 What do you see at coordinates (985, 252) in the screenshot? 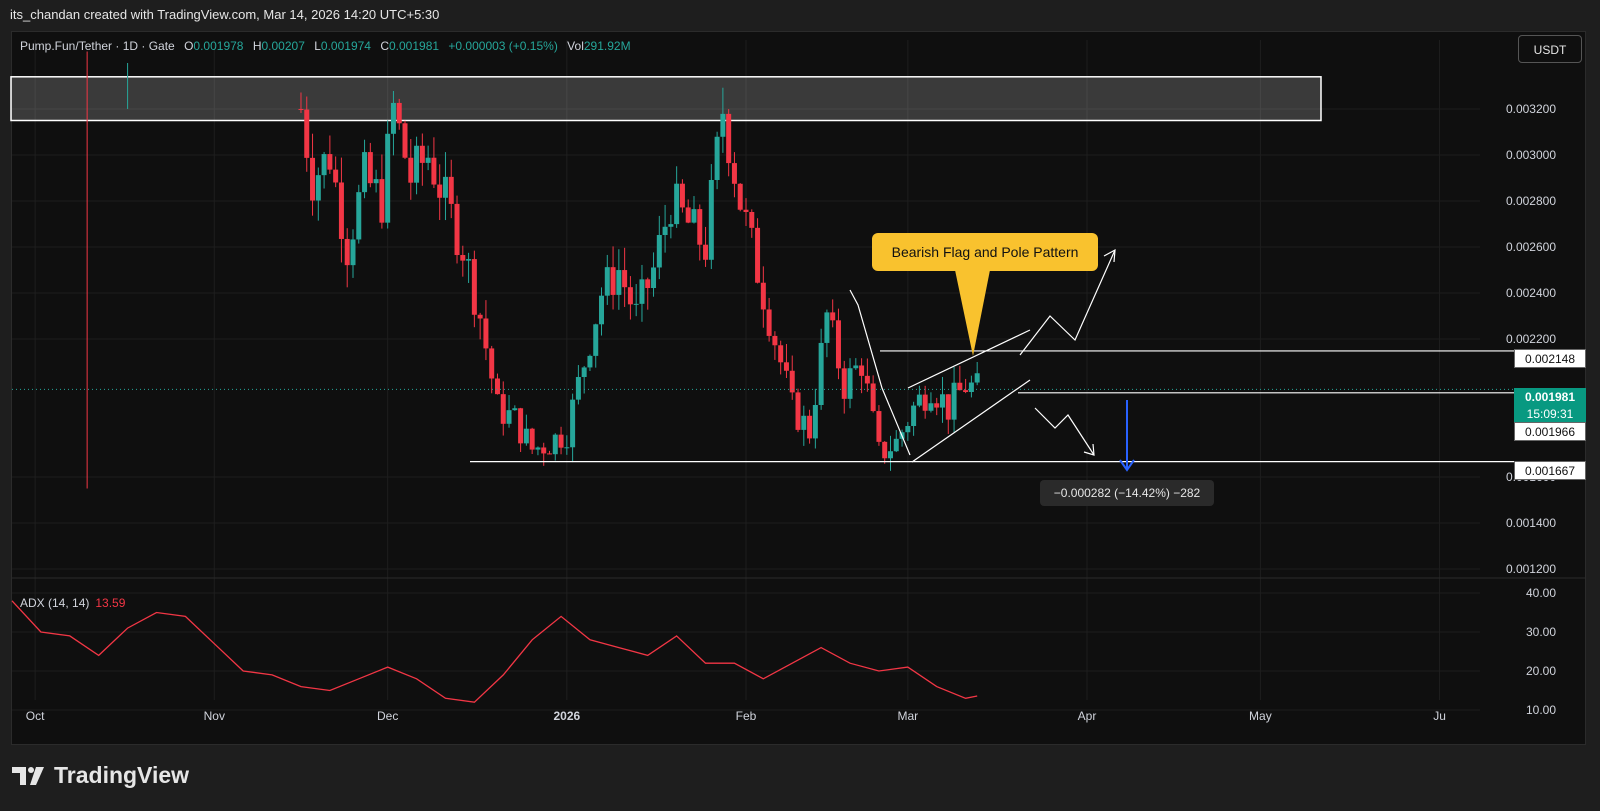
I see `pattern-callout: Bearish Flag and Pole Pattern` at bounding box center [985, 252].